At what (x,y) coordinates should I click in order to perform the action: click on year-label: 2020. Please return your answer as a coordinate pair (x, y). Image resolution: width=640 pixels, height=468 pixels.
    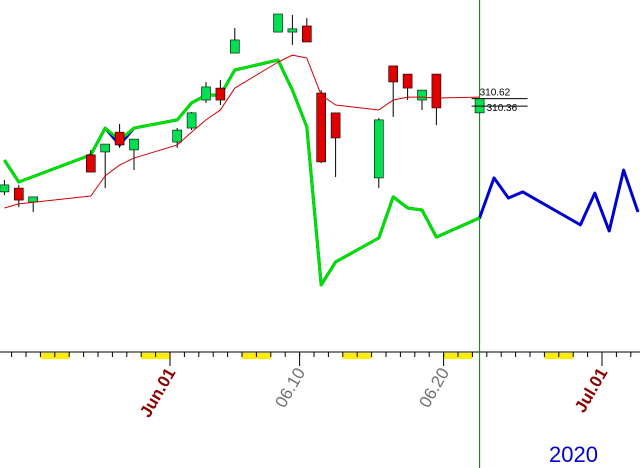
    Looking at the image, I should click on (573, 454).